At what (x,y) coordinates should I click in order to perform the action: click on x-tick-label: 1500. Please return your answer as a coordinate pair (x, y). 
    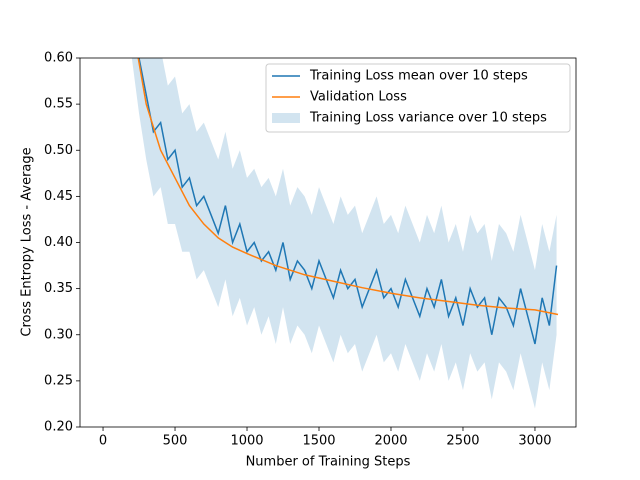
    Looking at the image, I should click on (318, 441).